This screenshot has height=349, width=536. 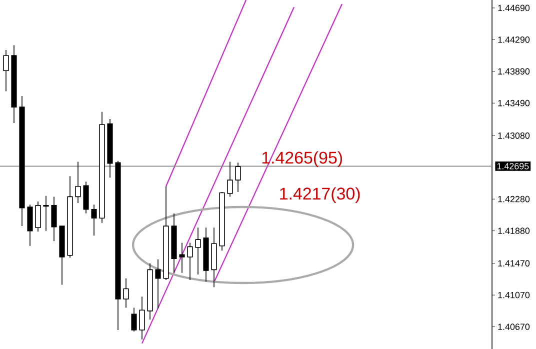 What do you see at coordinates (514, 39) in the screenshot?
I see `y-tick-label: 1.44290` at bounding box center [514, 39].